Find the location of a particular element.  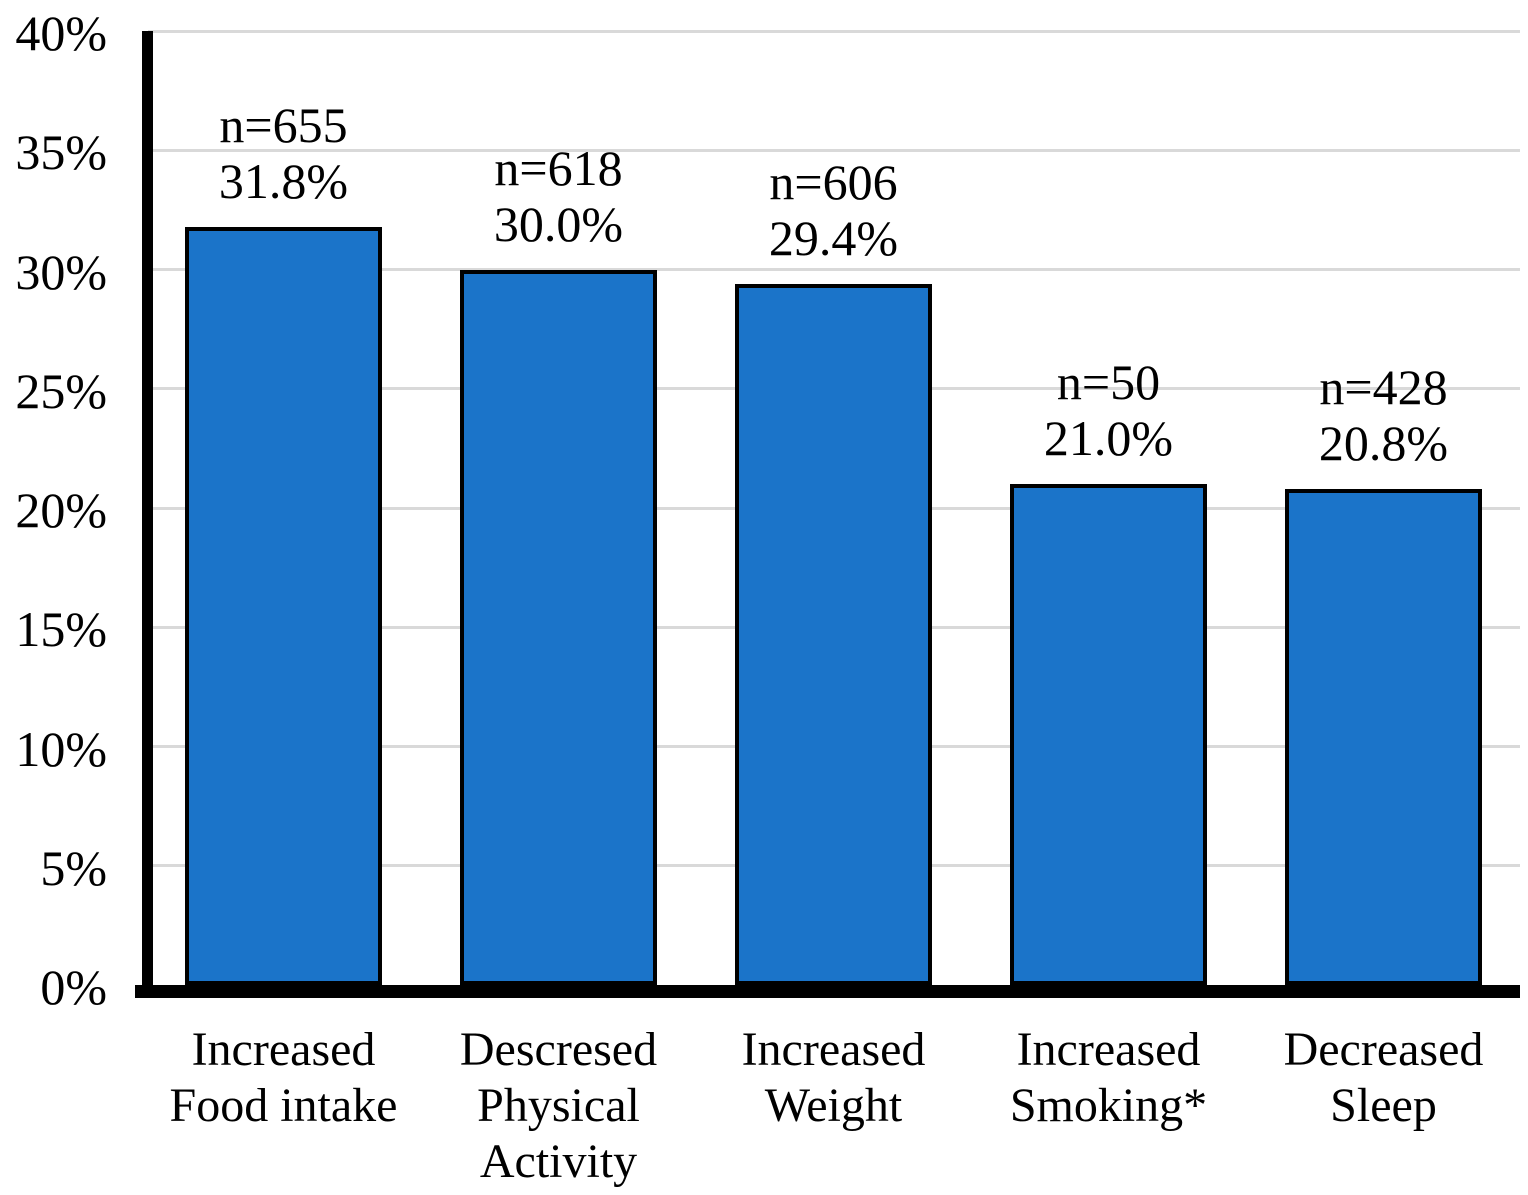

category-label-line: Weight is located at coordinates (833, 1105).